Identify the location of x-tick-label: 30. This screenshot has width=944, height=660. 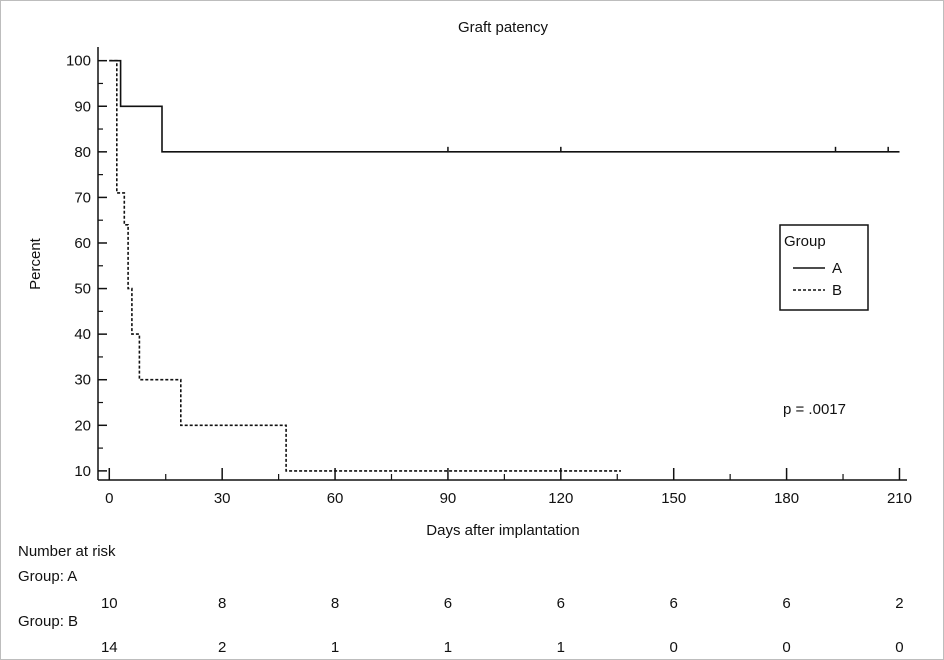
(222, 498).